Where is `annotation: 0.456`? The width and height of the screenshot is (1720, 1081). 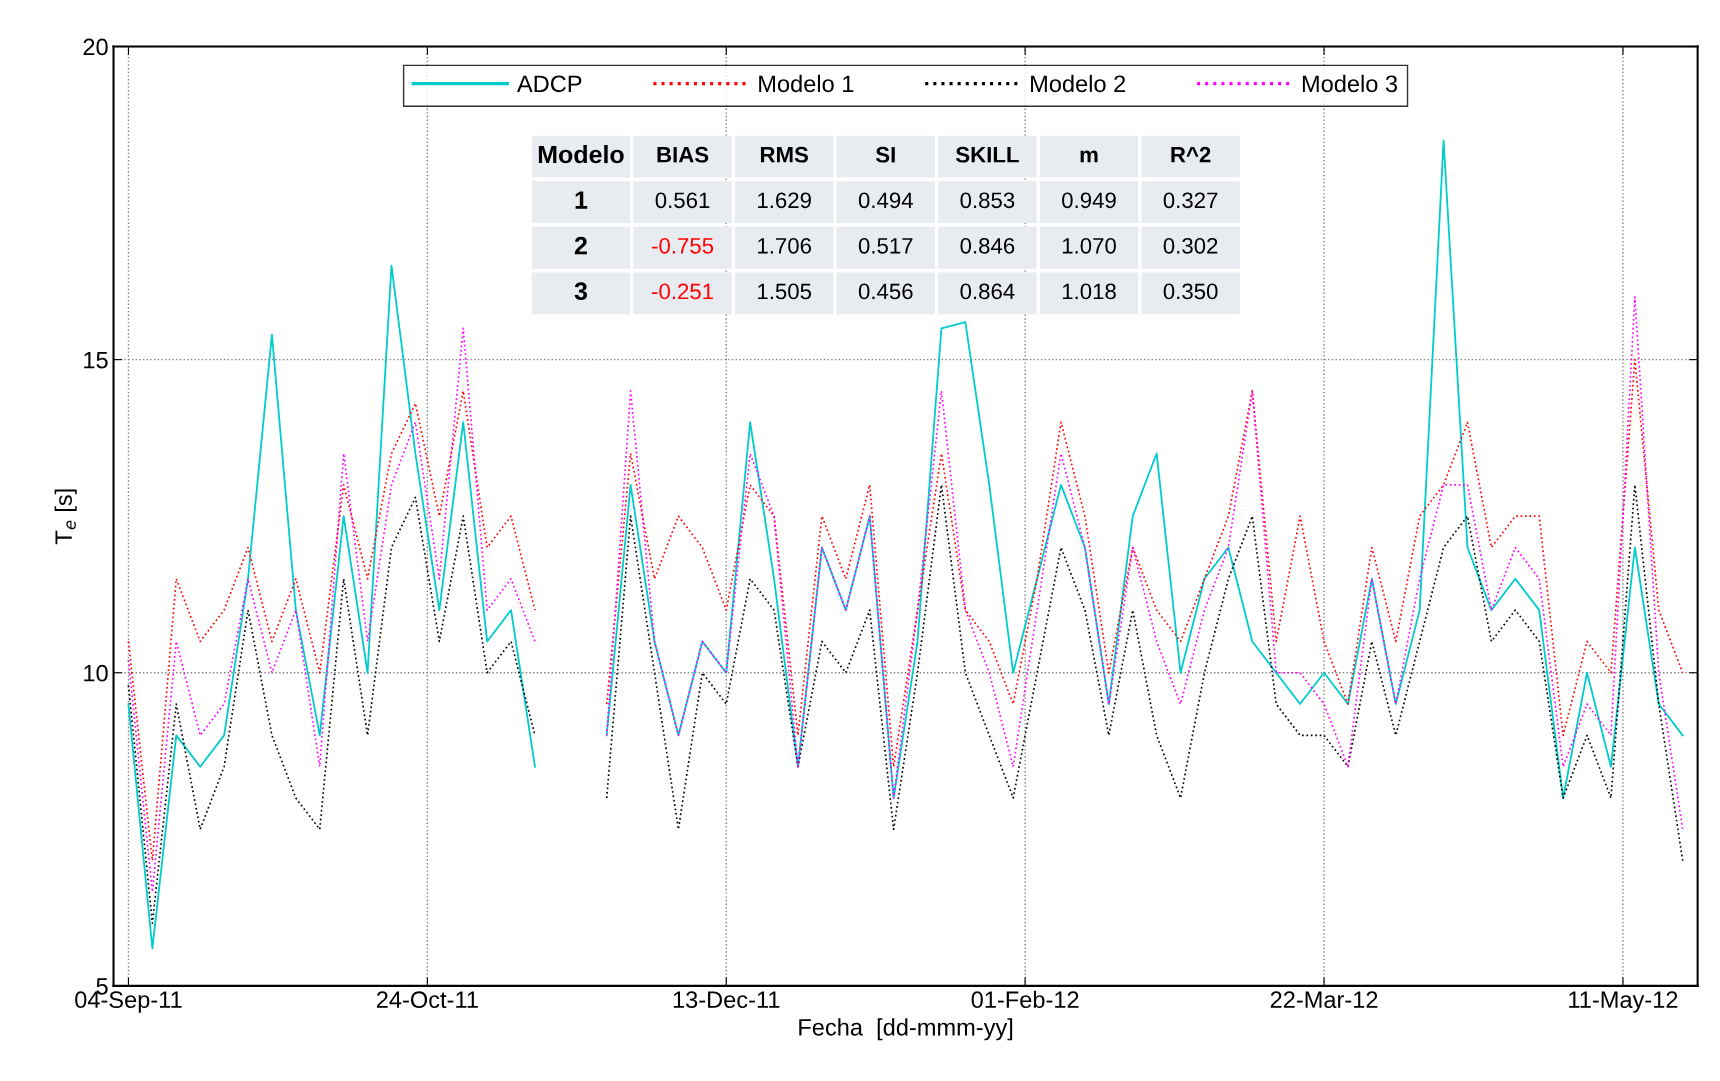 annotation: 0.456 is located at coordinates (885, 291).